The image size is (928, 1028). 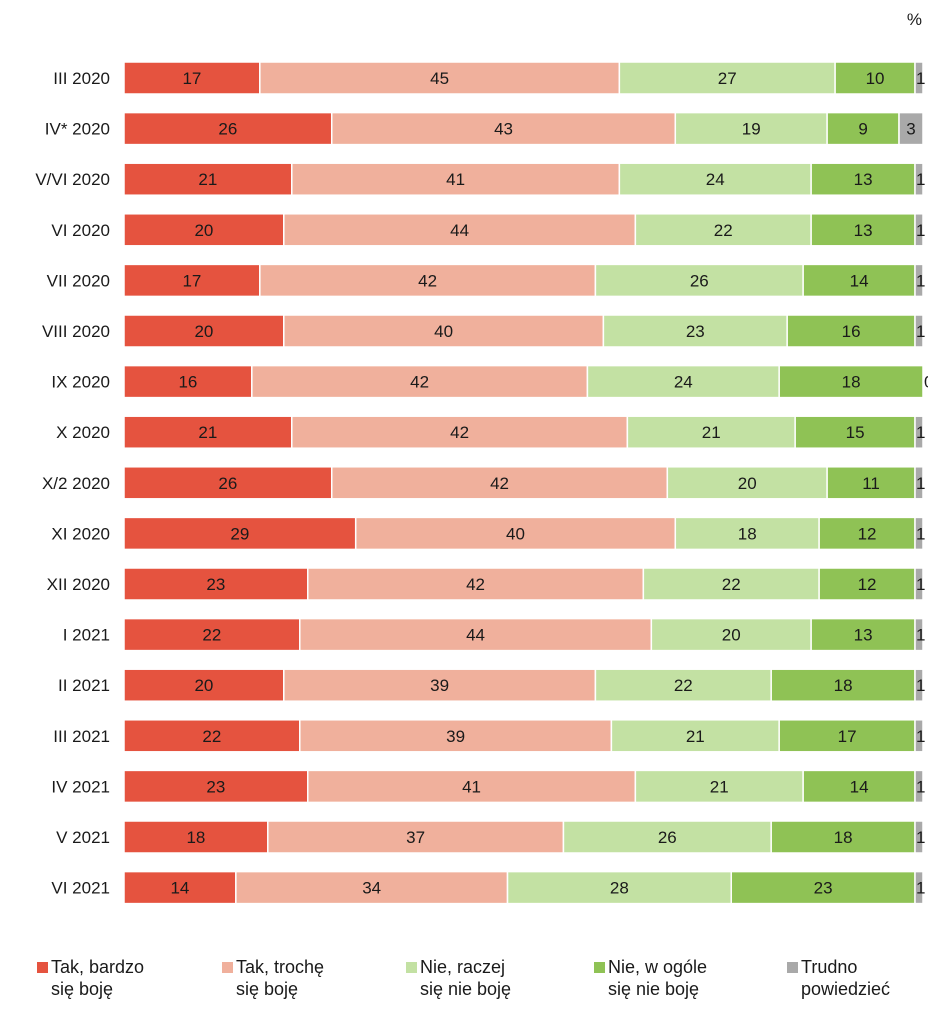 I want to click on legend-label-line1: Nie, w ogóle, so click(x=658, y=967).